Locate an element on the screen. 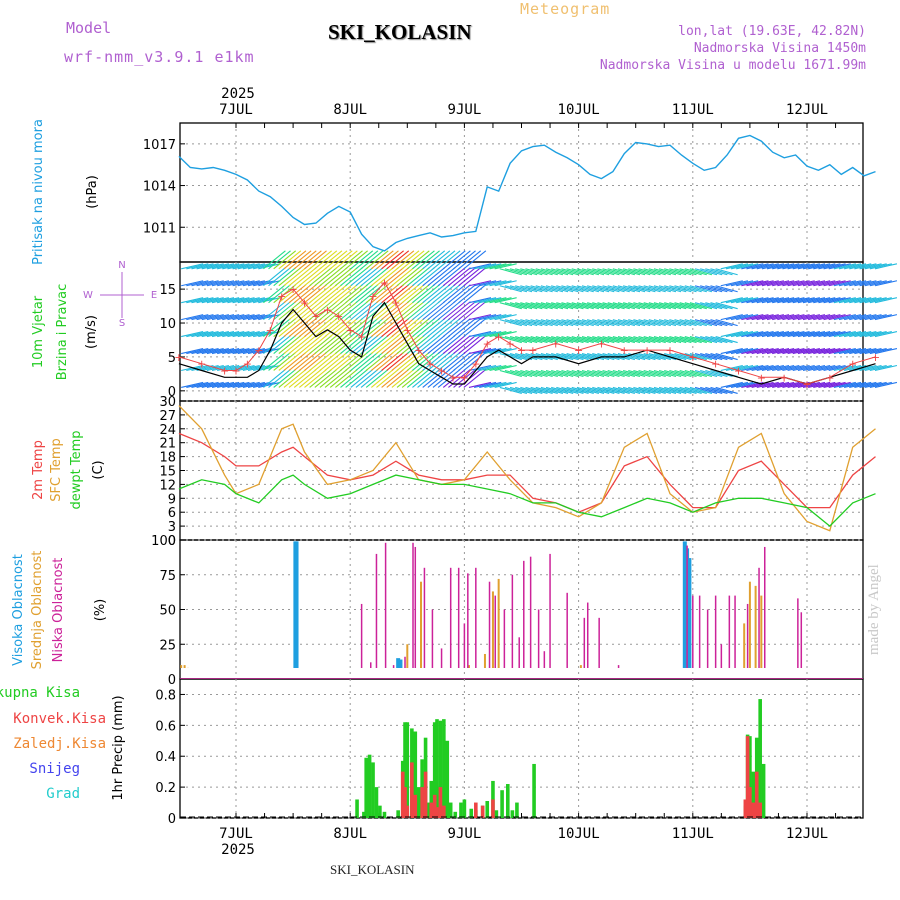 This screenshot has height=900, width=900. day-label-top: 7JUL is located at coordinates (236, 110).